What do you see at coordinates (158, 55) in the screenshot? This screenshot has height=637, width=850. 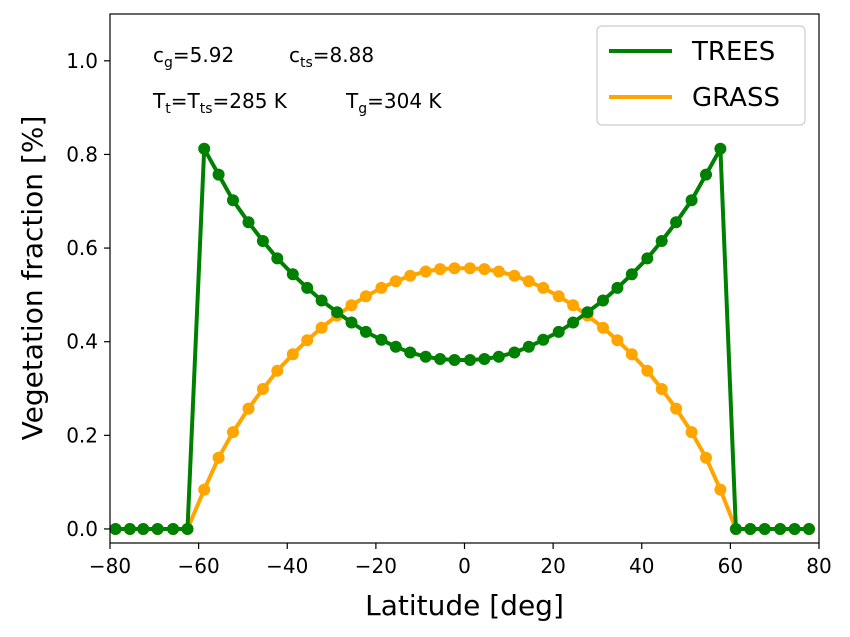 I see `annotation-cg-symbol: c` at bounding box center [158, 55].